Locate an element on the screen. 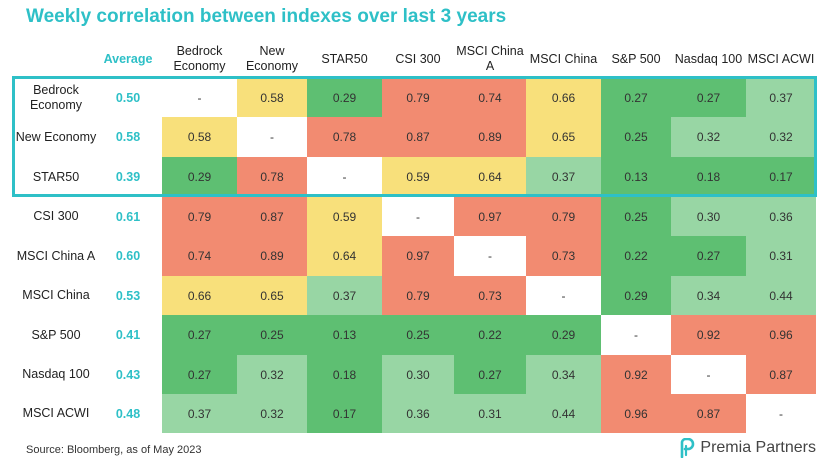 Image resolution: width=830 pixels, height=468 pixels. premia-partners-logo: Premia Partners is located at coordinates (747, 448).